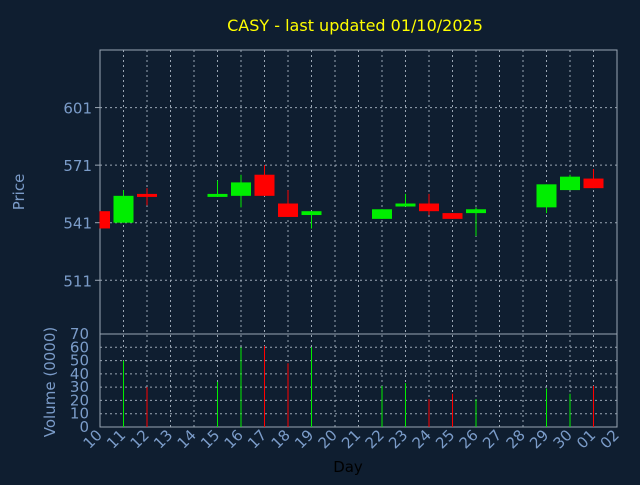 The width and height of the screenshot is (640, 485). I want to click on price-tick-label: 571, so click(77, 166).